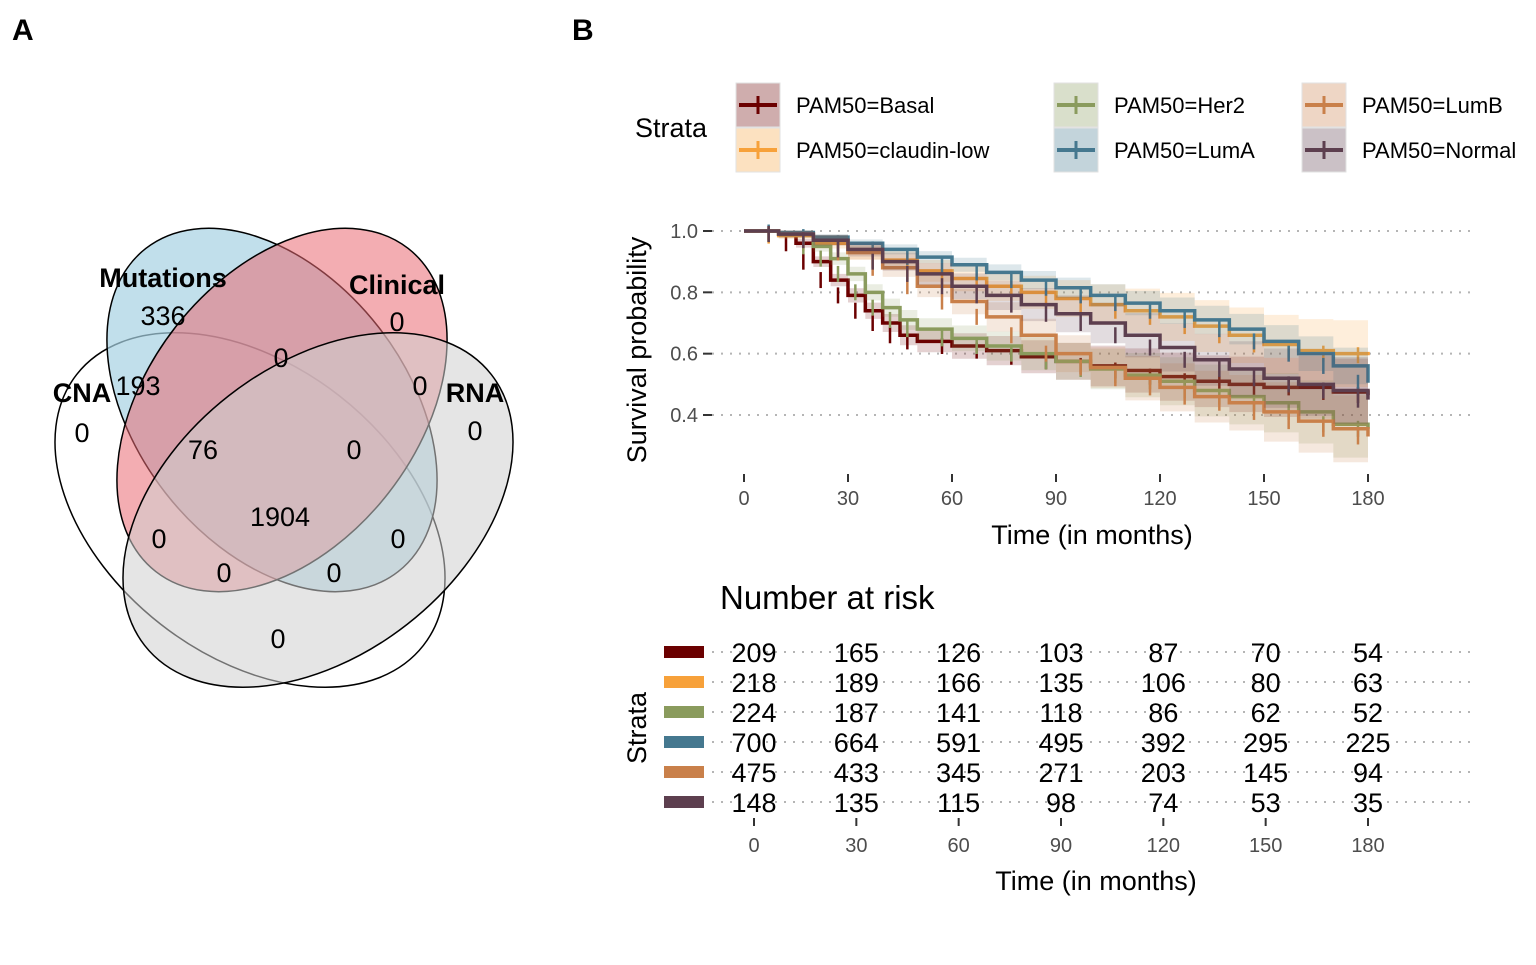 This screenshot has width=1536, height=965. Describe the element at coordinates (865, 105) in the screenshot. I see `legend-entry-label: PAM50=Basal` at that location.